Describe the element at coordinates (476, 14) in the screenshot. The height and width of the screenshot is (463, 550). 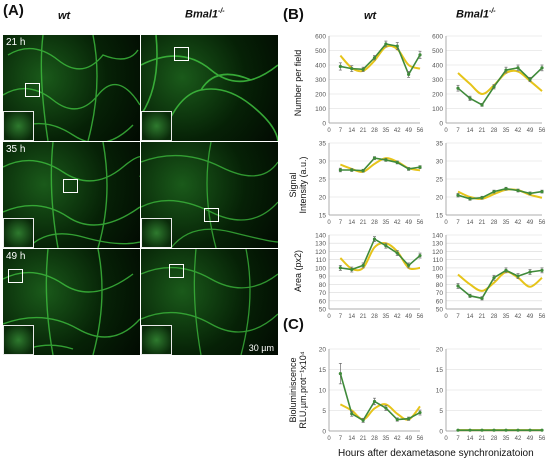
I see `header-b-mut: Bmal1-/-` at that location.